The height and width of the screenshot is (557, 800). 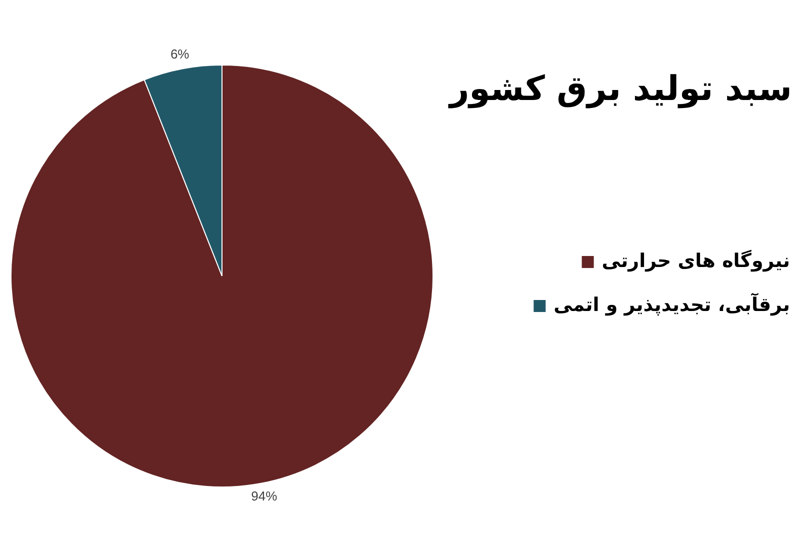 What do you see at coordinates (696, 260) in the screenshot?
I see `legend-label: نیروگاه های حرارتی` at bounding box center [696, 260].